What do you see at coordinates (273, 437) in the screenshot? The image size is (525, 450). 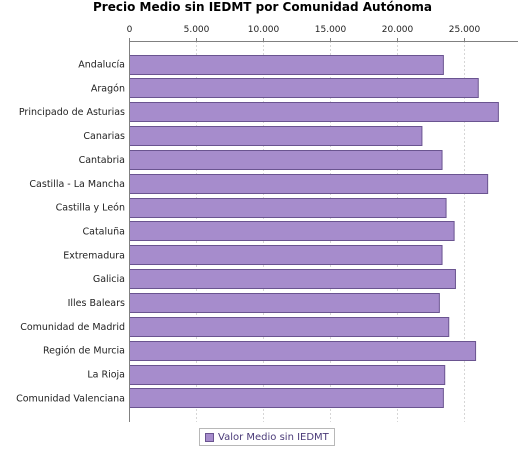 I see `legend-label: Valor Medio sin IEDMT` at bounding box center [273, 437].